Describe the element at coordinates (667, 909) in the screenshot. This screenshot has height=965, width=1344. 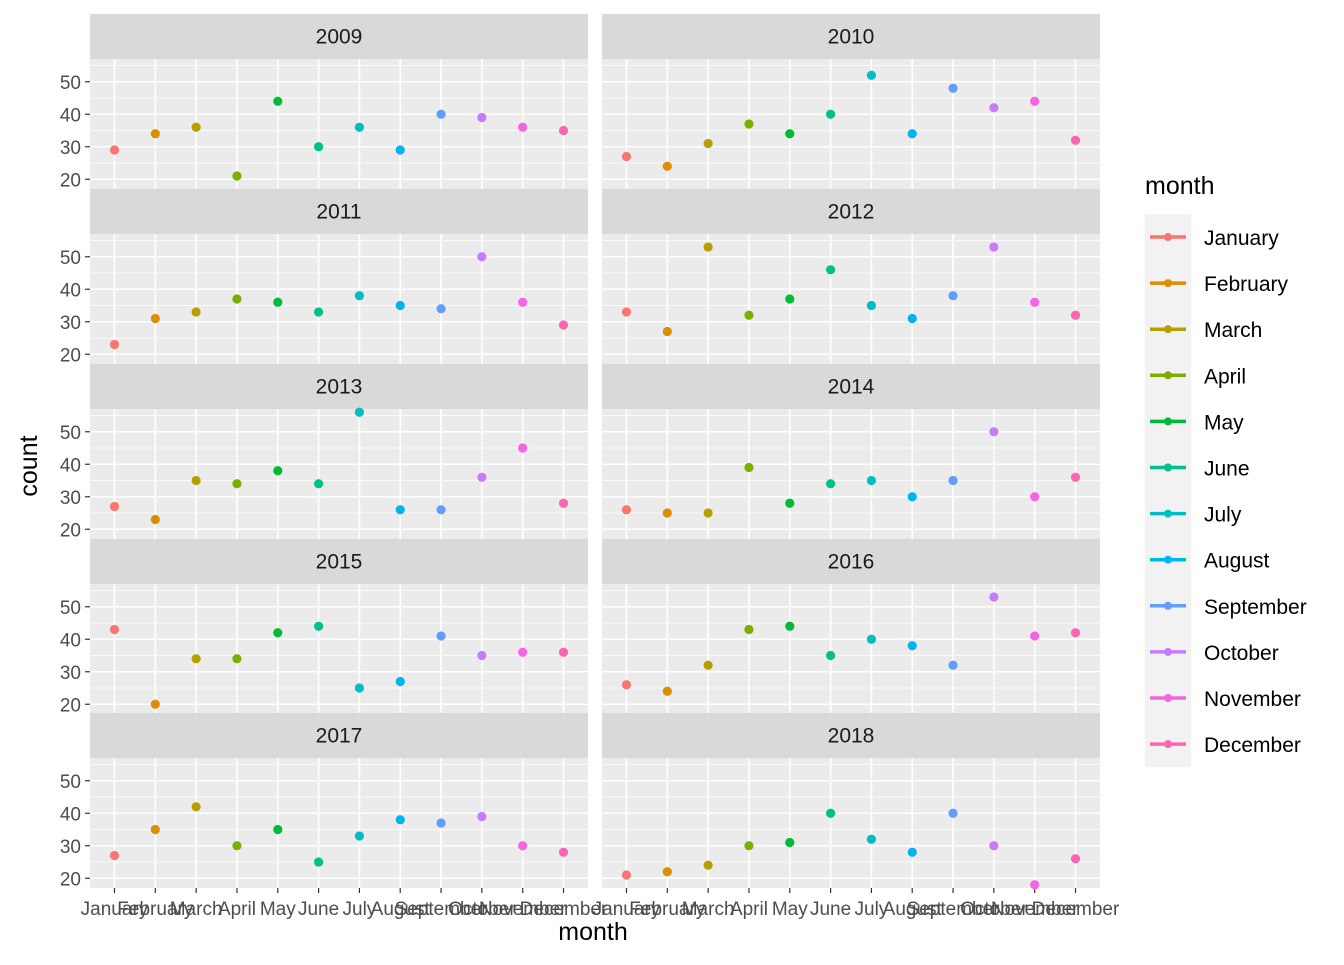
I see `x-tick-label: February` at that location.